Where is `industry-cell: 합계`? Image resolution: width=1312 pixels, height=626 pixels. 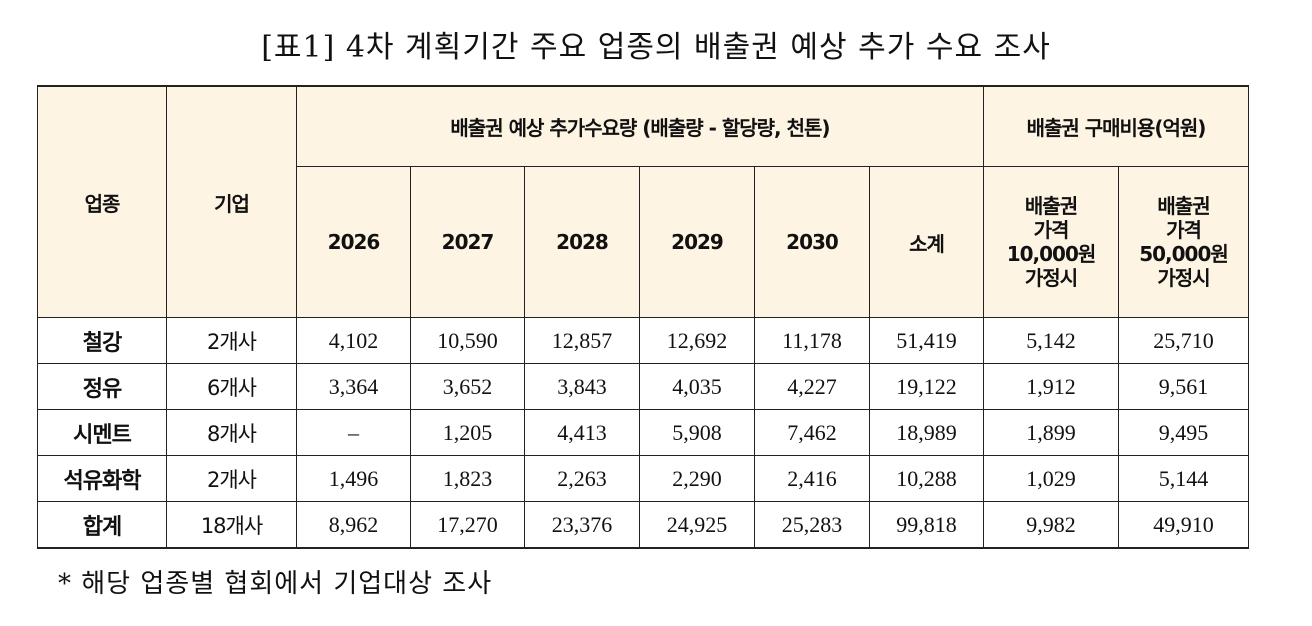
industry-cell: 합계 is located at coordinates (102, 525).